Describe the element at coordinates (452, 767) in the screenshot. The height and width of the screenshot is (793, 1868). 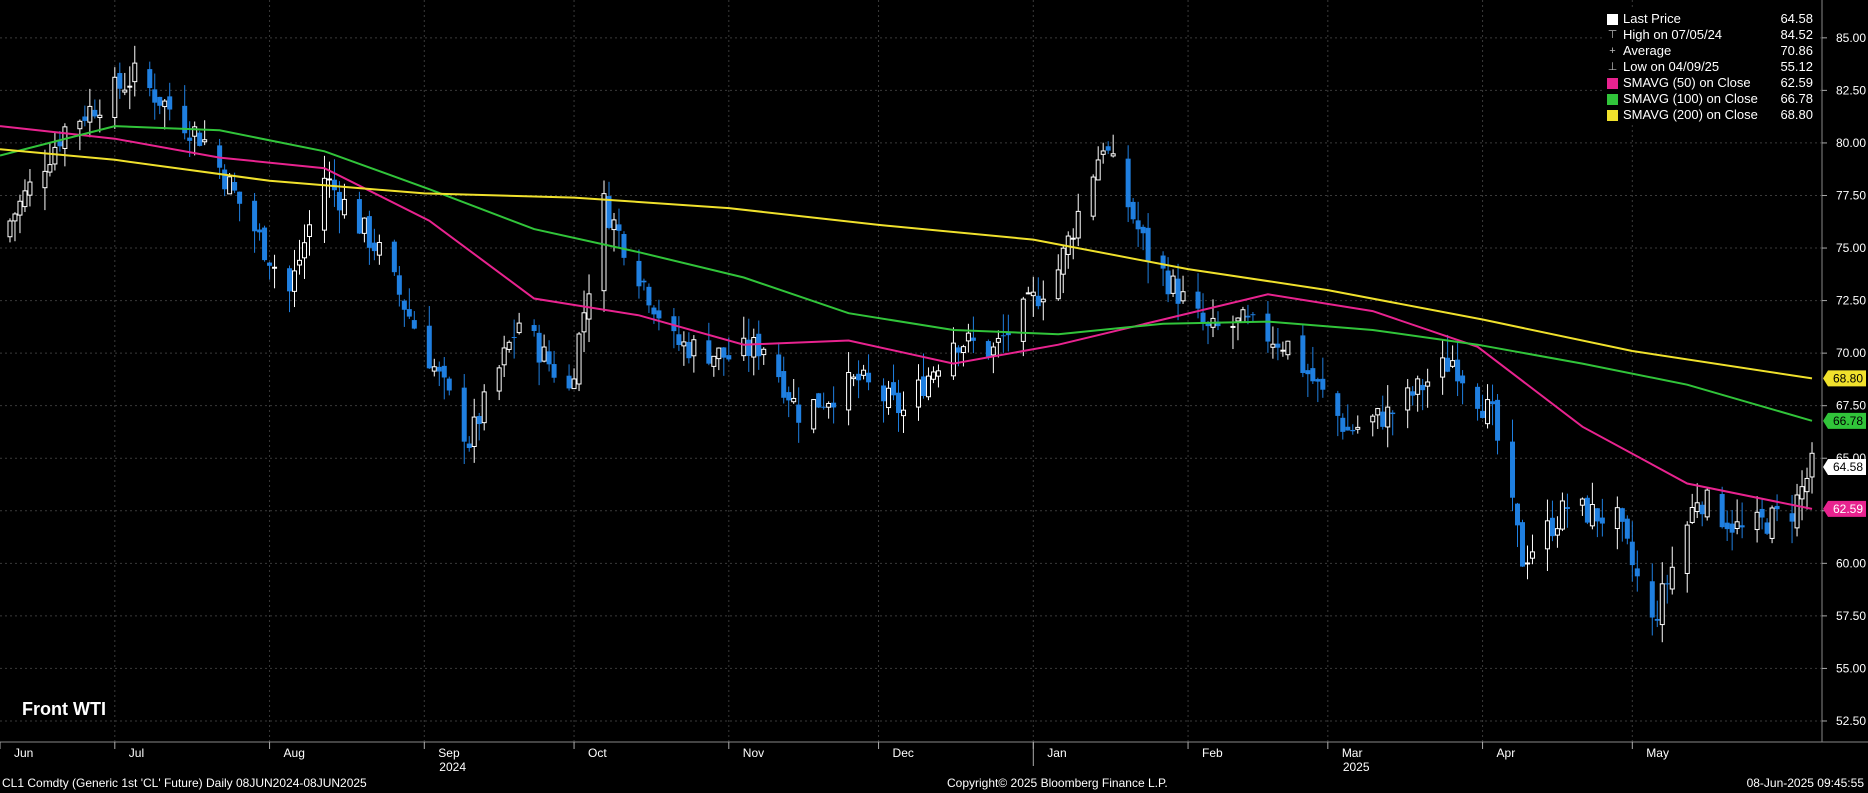
I see `x-year-label: 2024` at that location.